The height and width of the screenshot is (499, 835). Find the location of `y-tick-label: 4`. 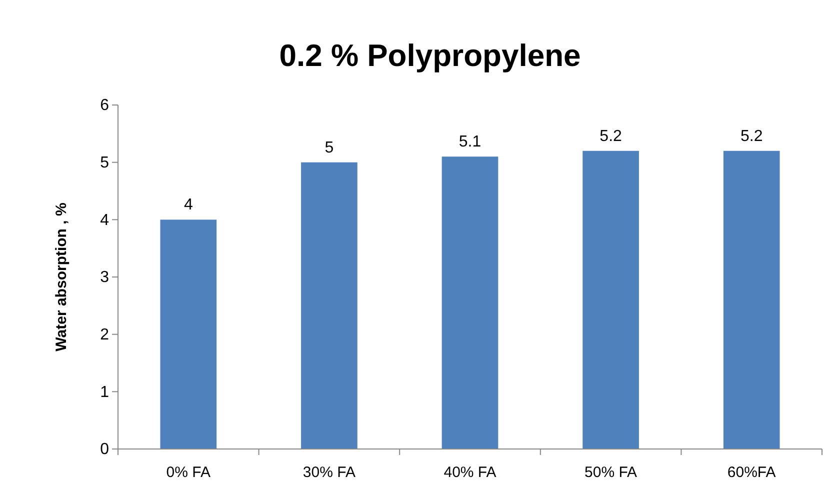

y-tick-label: 4 is located at coordinates (105, 220).